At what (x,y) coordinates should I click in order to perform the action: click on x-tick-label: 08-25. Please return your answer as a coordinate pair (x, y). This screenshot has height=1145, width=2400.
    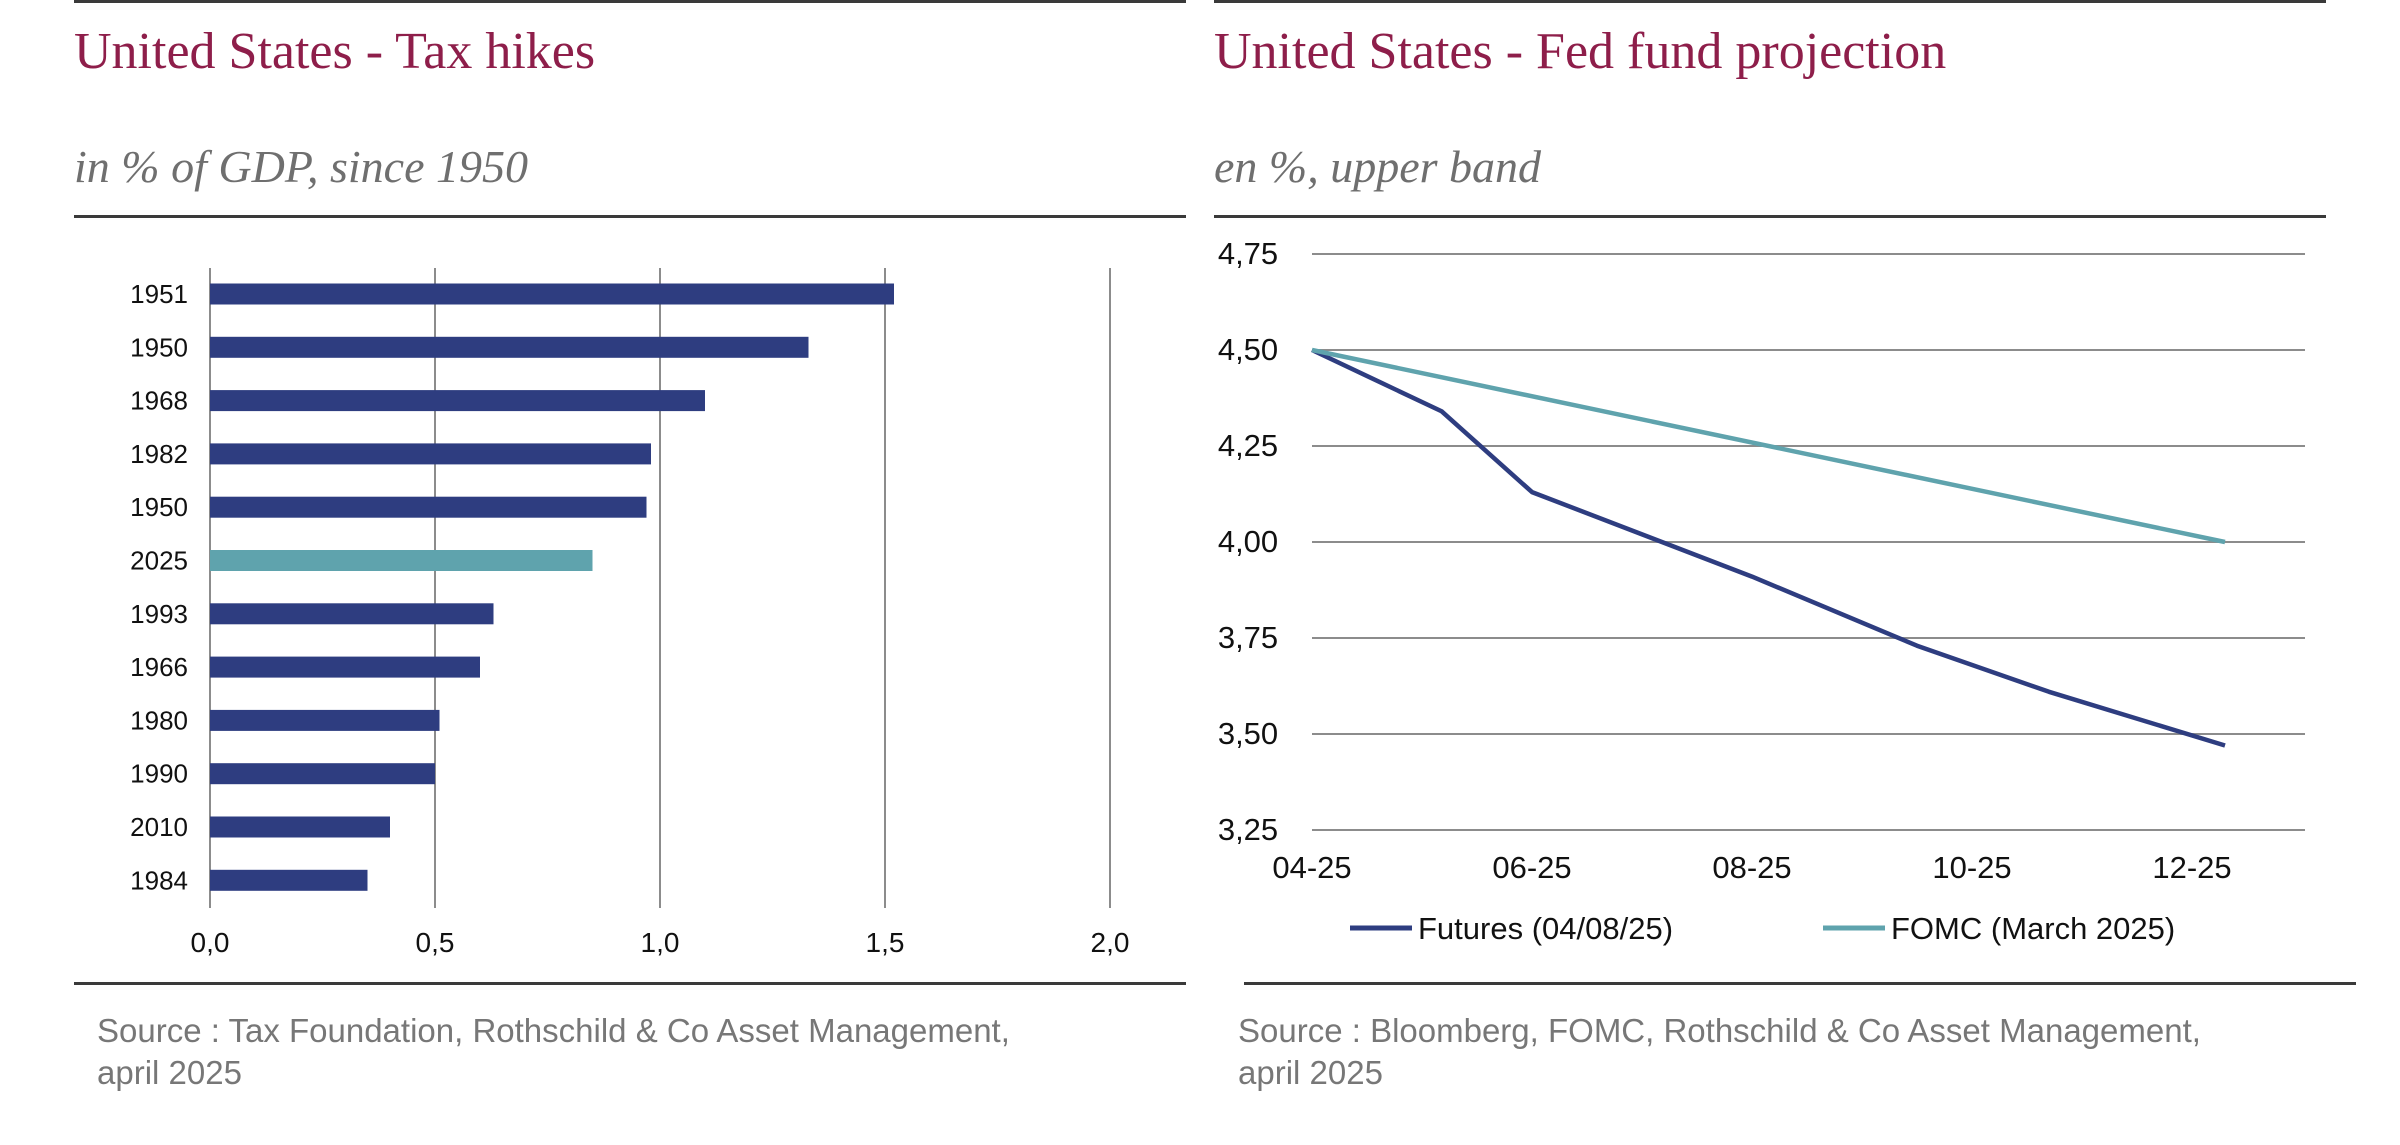
    Looking at the image, I should click on (1751, 867).